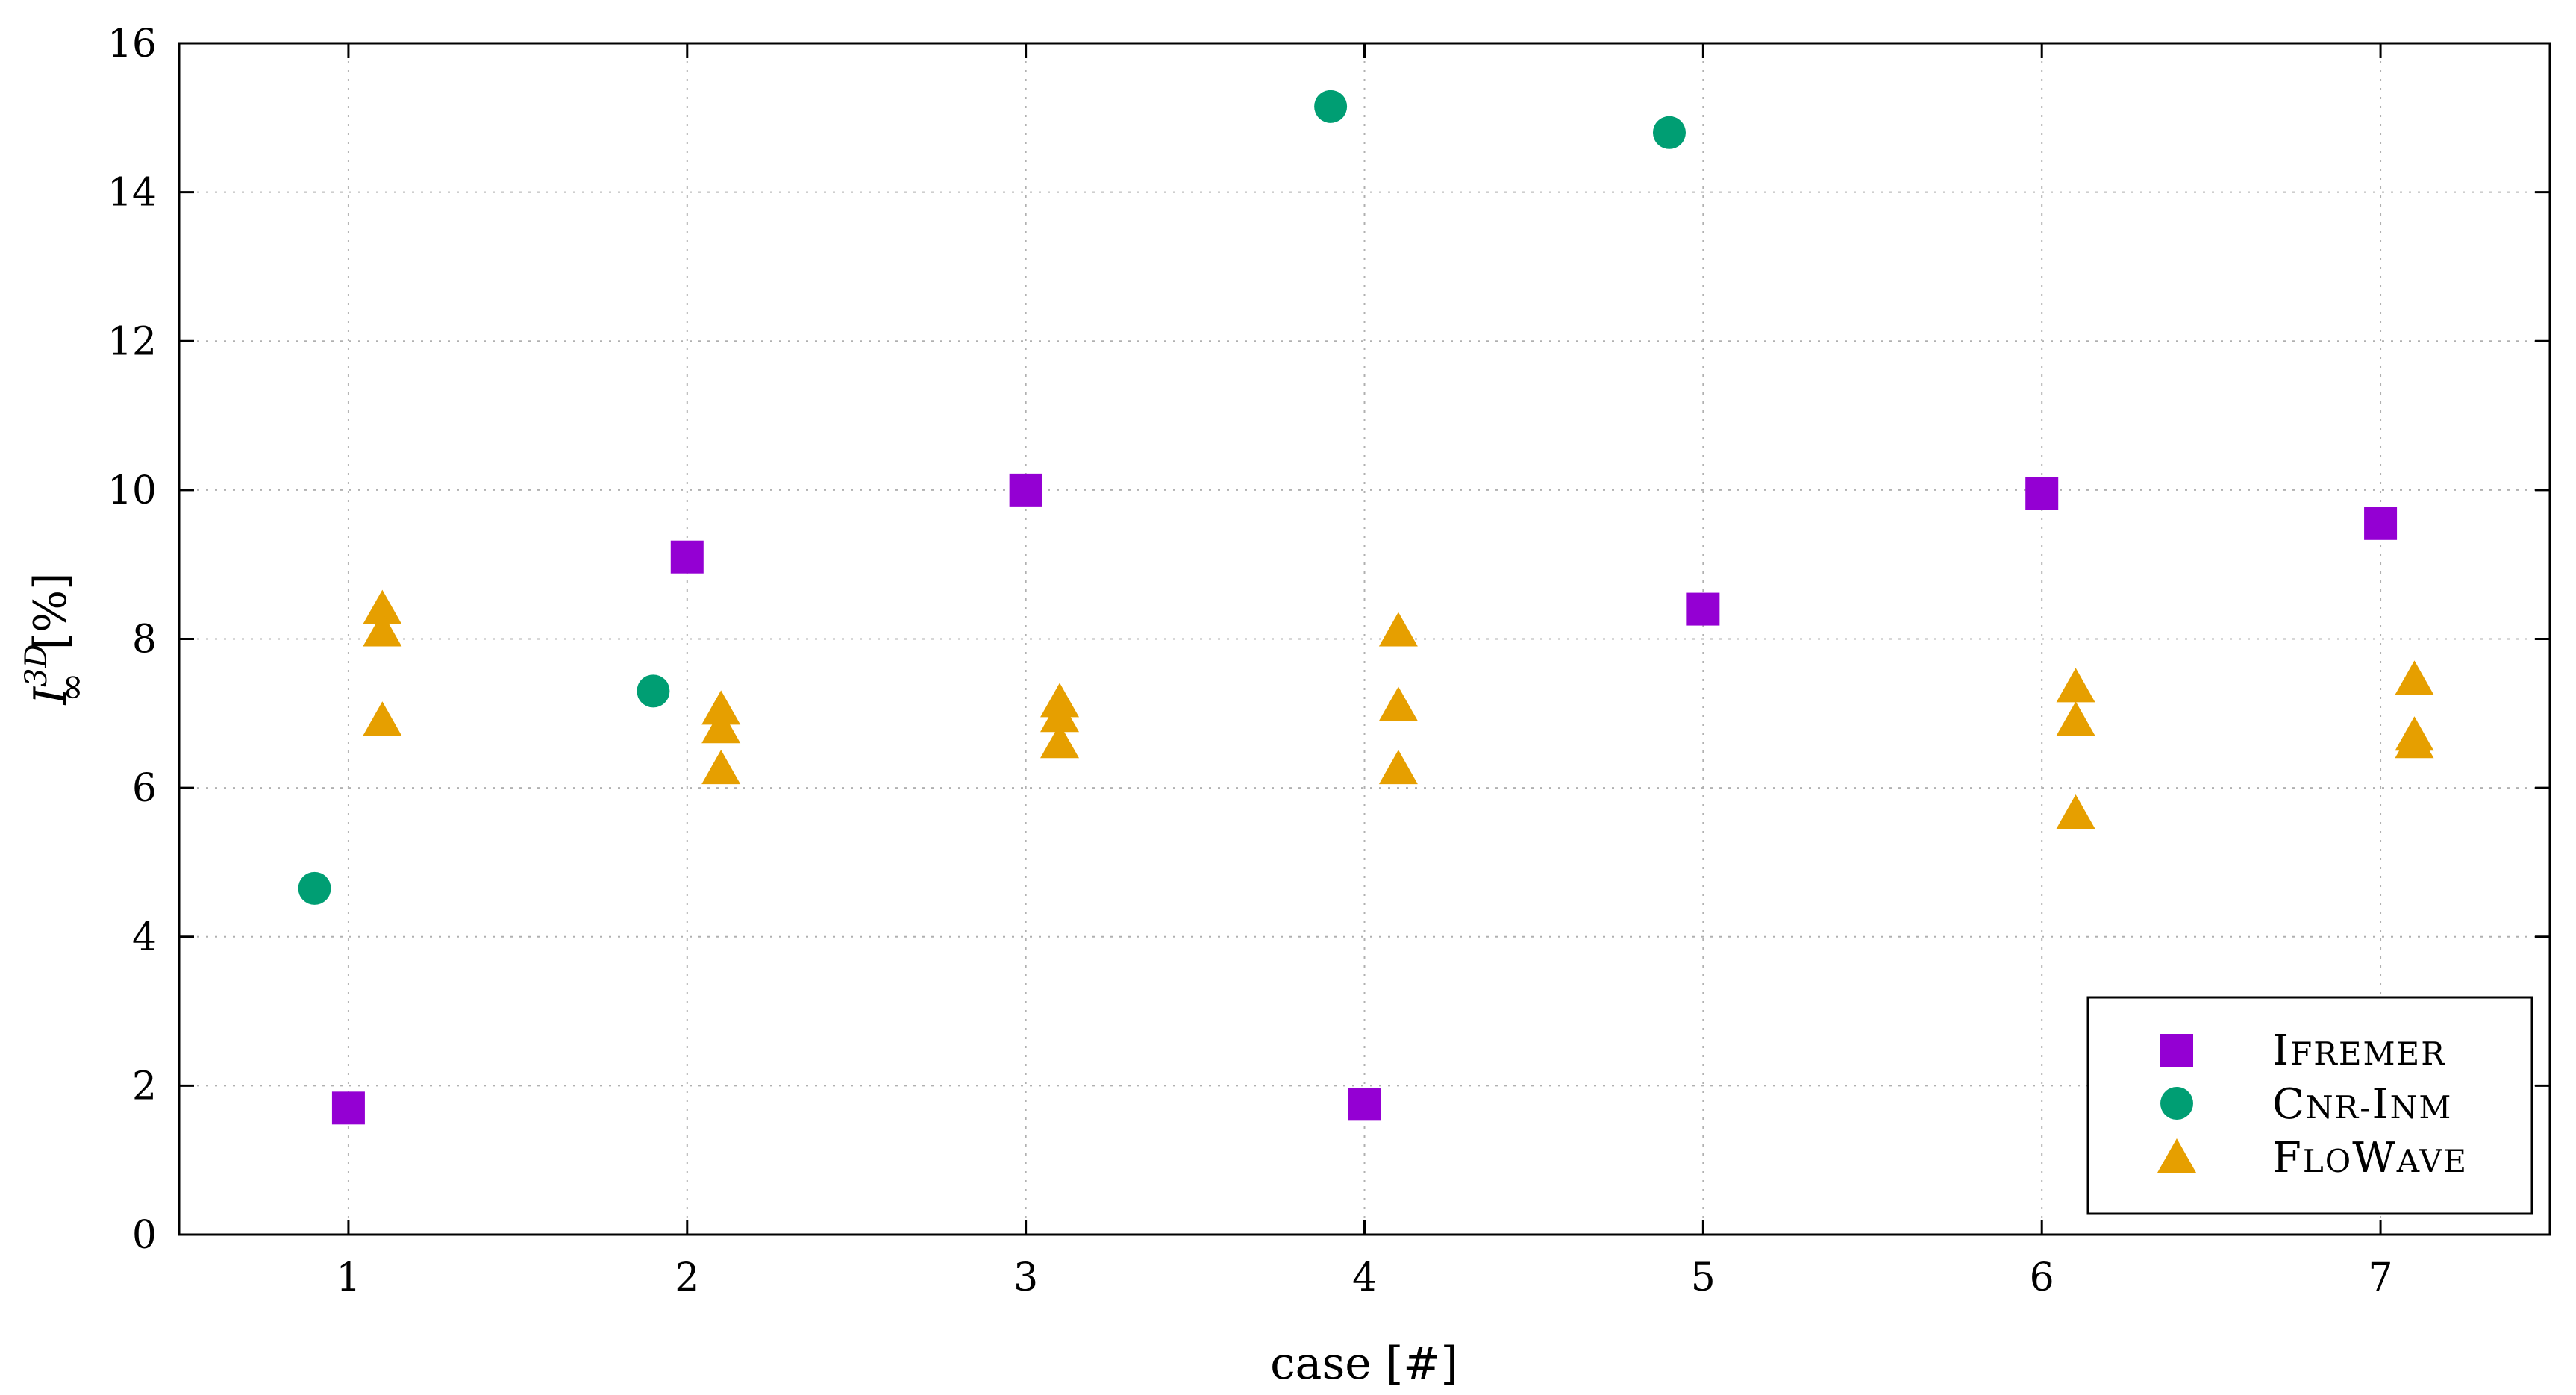  I want to click on y-axis-title-sub: ∞, so click(72, 687).